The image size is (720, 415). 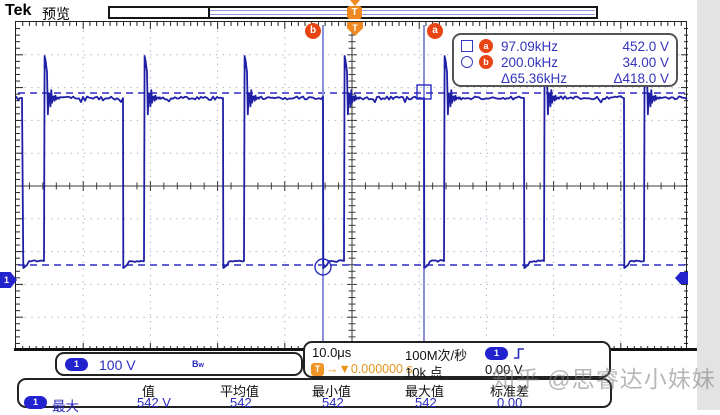 What do you see at coordinates (179, 364) in the screenshot?
I see `channel1-badge-bar: 1 100 V Bw` at bounding box center [179, 364].